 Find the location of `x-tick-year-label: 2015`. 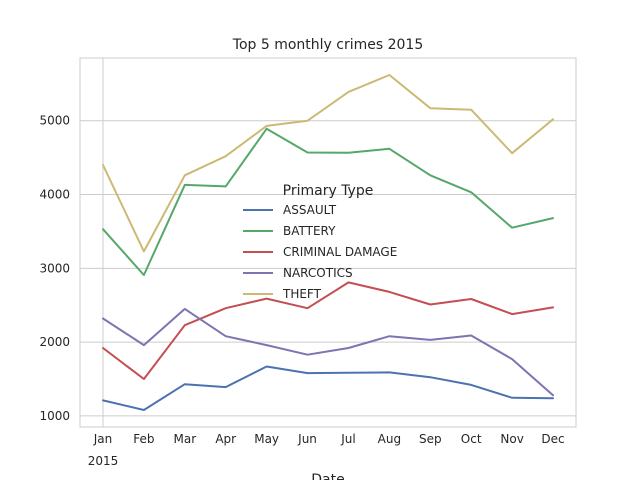

x-tick-year-label: 2015 is located at coordinates (103, 461).